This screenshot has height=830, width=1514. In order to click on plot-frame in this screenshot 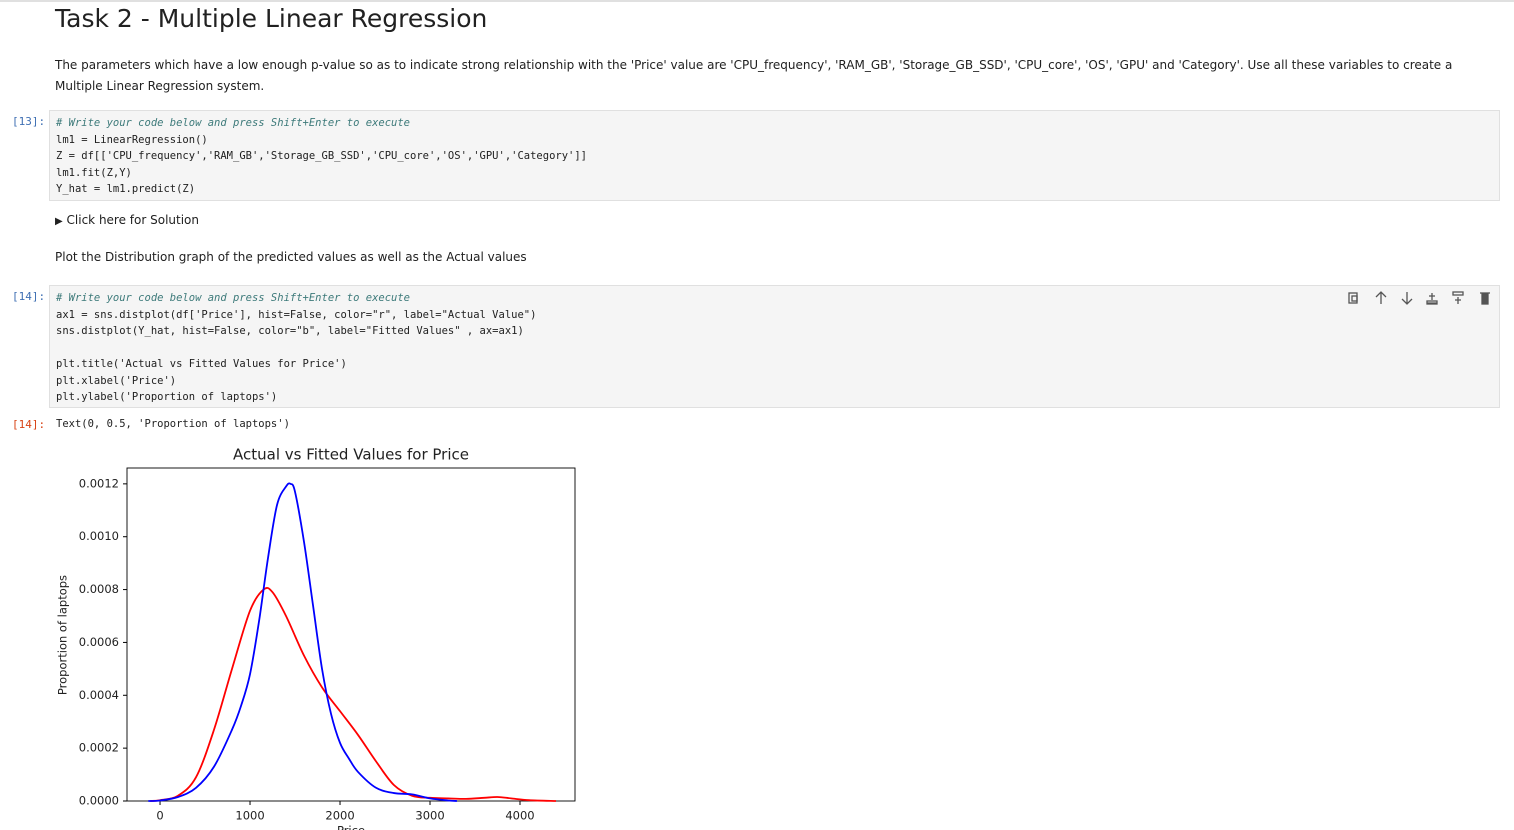, I will do `click(351, 634)`.